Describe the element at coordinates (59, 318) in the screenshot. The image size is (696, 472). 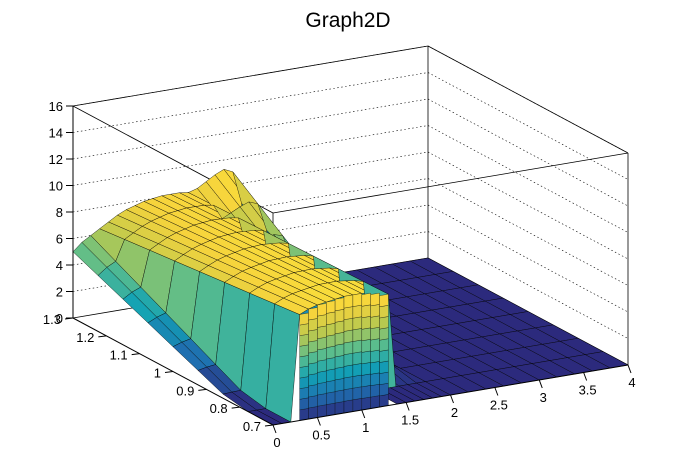
I see `z-tick-label: 0` at that location.